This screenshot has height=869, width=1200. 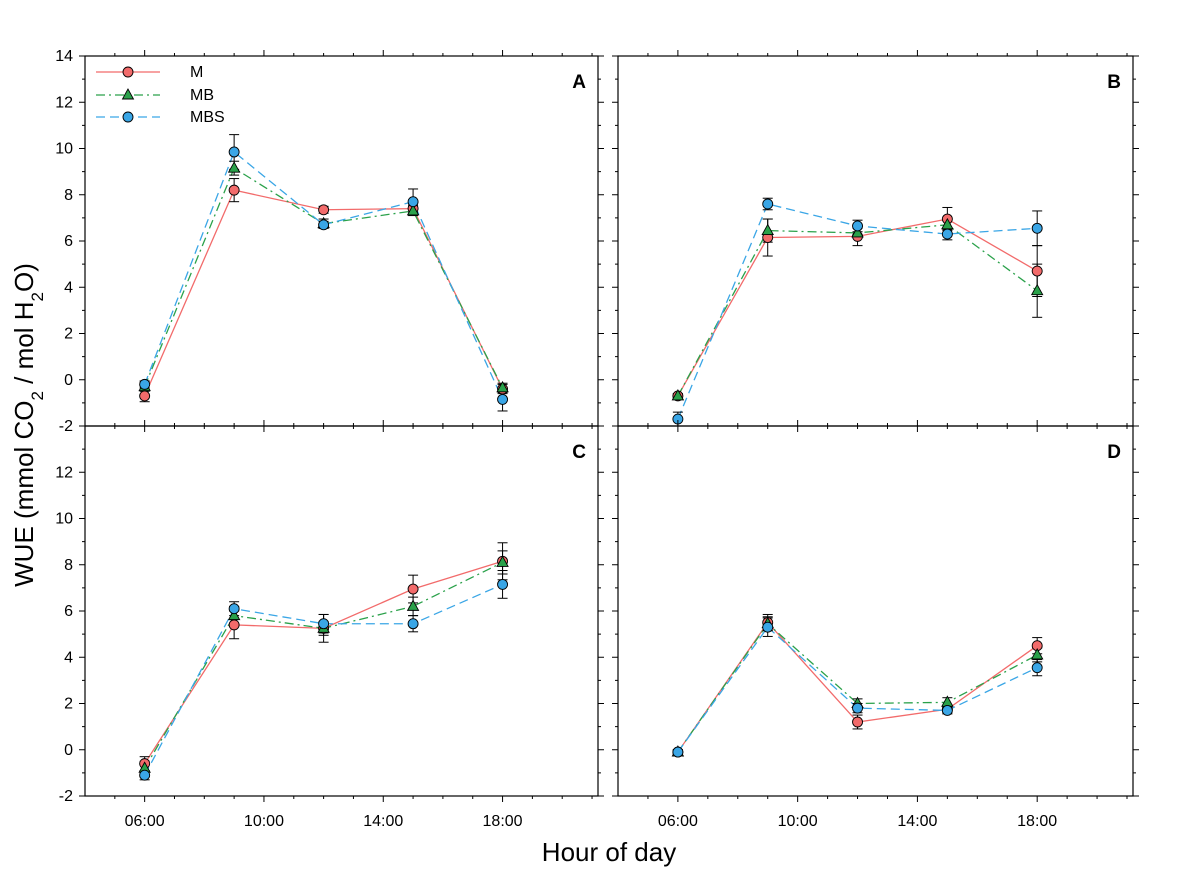 I want to click on legend-label-mb: MB, so click(x=202, y=95).